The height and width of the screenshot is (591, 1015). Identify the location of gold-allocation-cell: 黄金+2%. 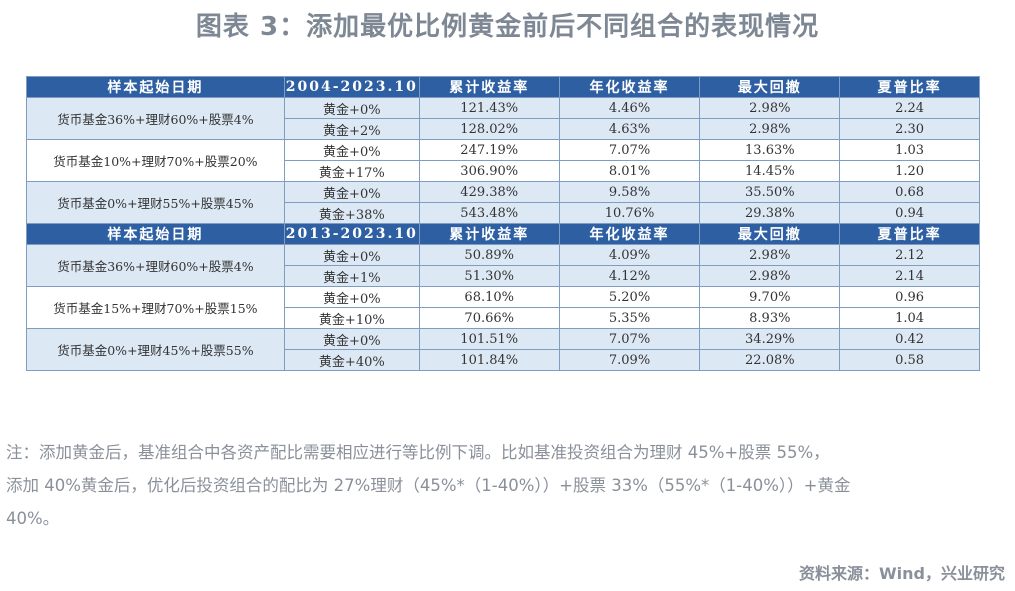
(351, 129).